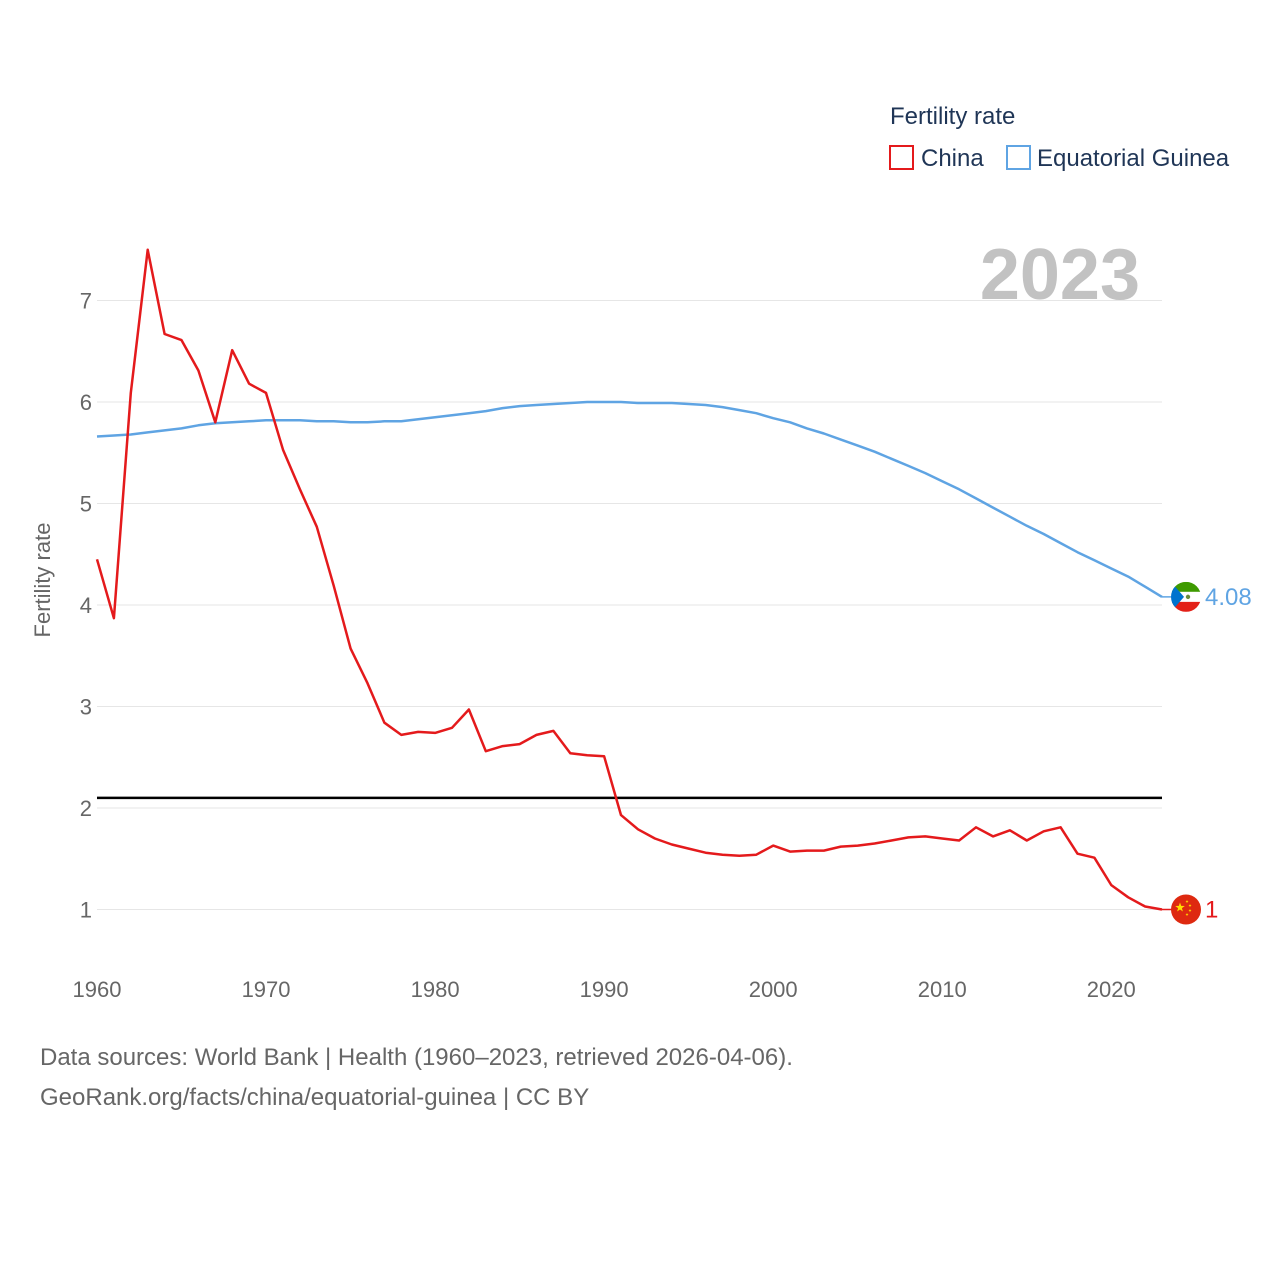 Image resolution: width=1280 pixels, height=1280 pixels. I want to click on year-label: 2023, so click(1060, 275).